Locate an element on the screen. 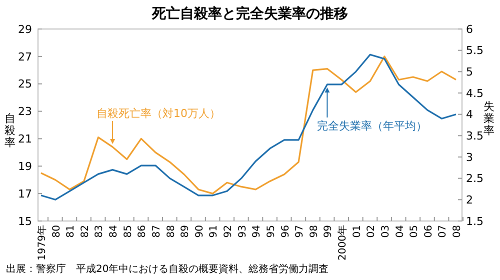 The height and width of the screenshot is (280, 500). series-label: 自殺死亡率（対10万人） is located at coordinates (158, 113).